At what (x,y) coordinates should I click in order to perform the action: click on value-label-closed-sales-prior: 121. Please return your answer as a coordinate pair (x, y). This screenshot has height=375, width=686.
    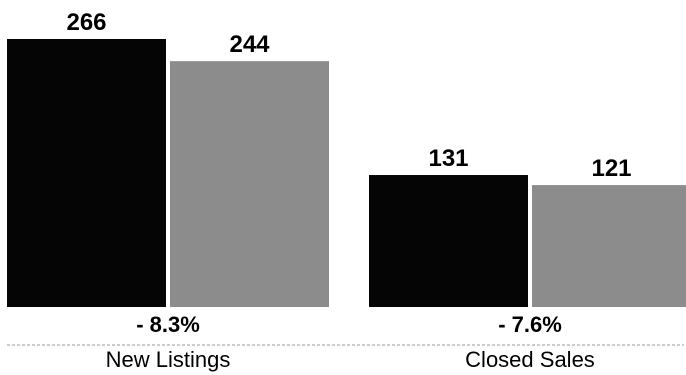
    Looking at the image, I should click on (611, 168).